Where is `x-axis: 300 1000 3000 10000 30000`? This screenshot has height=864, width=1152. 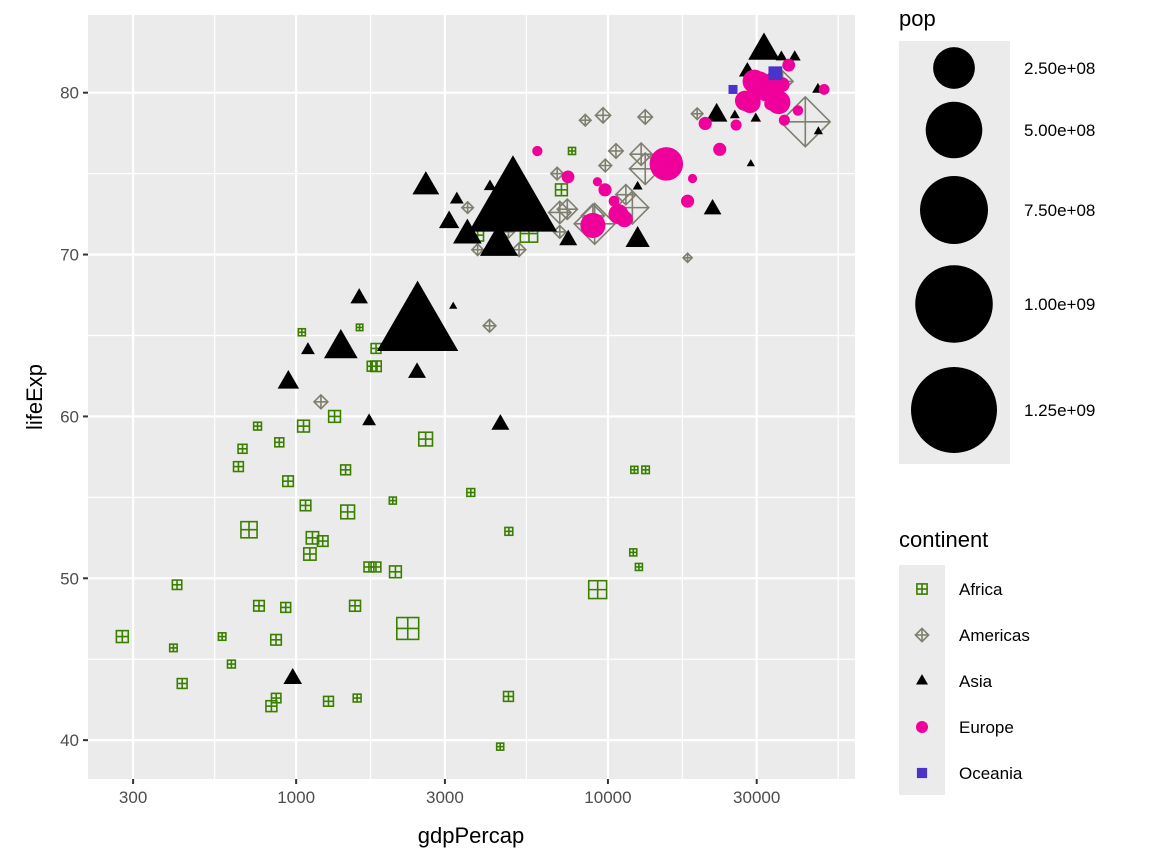 x-axis: 300 1000 3000 10000 30000 is located at coordinates (449, 793).